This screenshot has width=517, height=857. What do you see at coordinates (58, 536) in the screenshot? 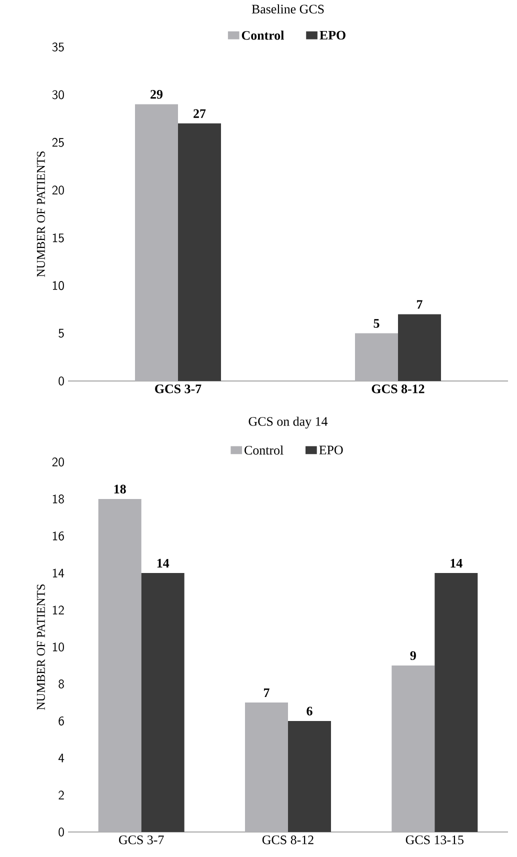
I see `y-tick-label: 16` at bounding box center [58, 536].